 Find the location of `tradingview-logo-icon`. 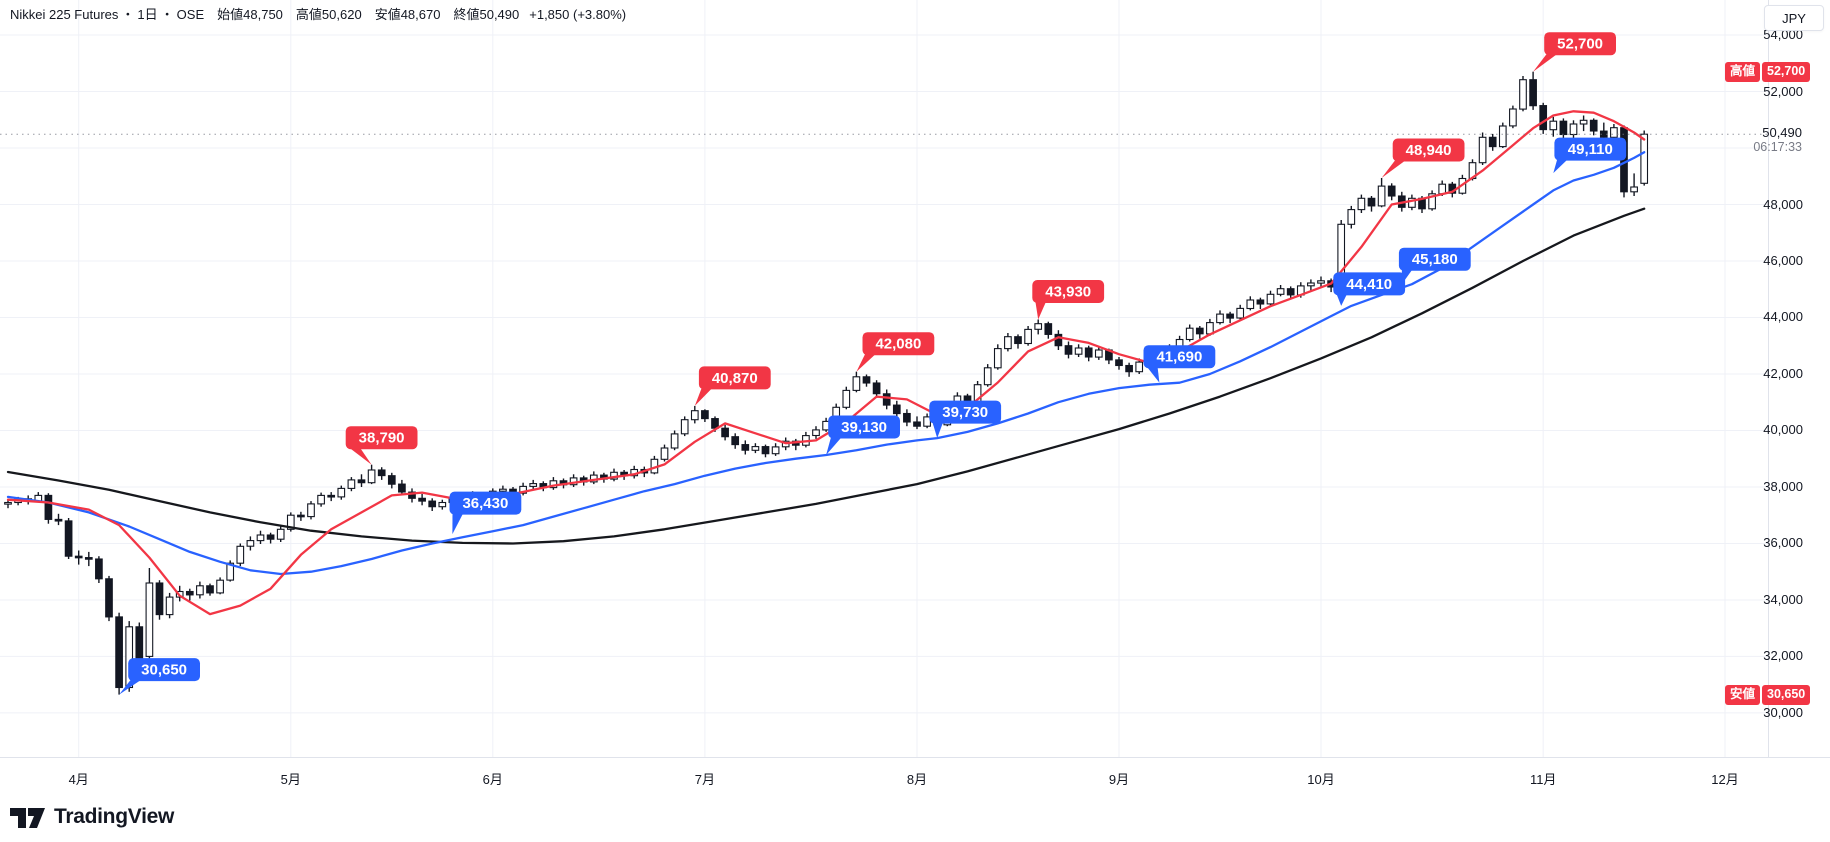

tradingview-logo-icon is located at coordinates (27, 818).